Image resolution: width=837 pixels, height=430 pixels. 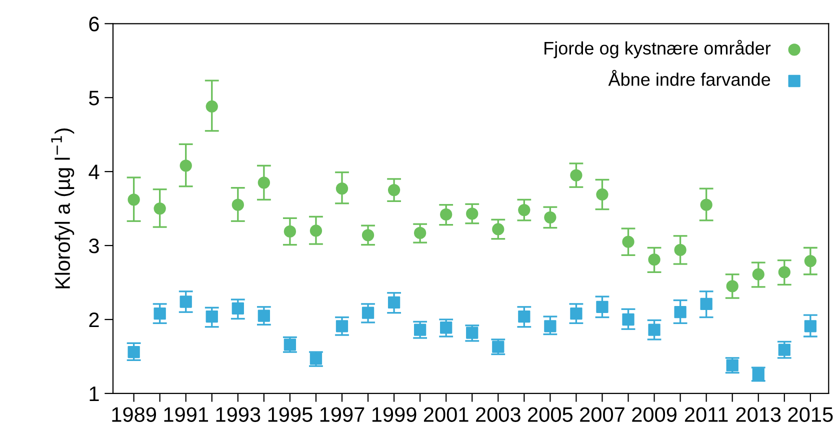 I want to click on x-tick-label: 1991, so click(x=186, y=414).